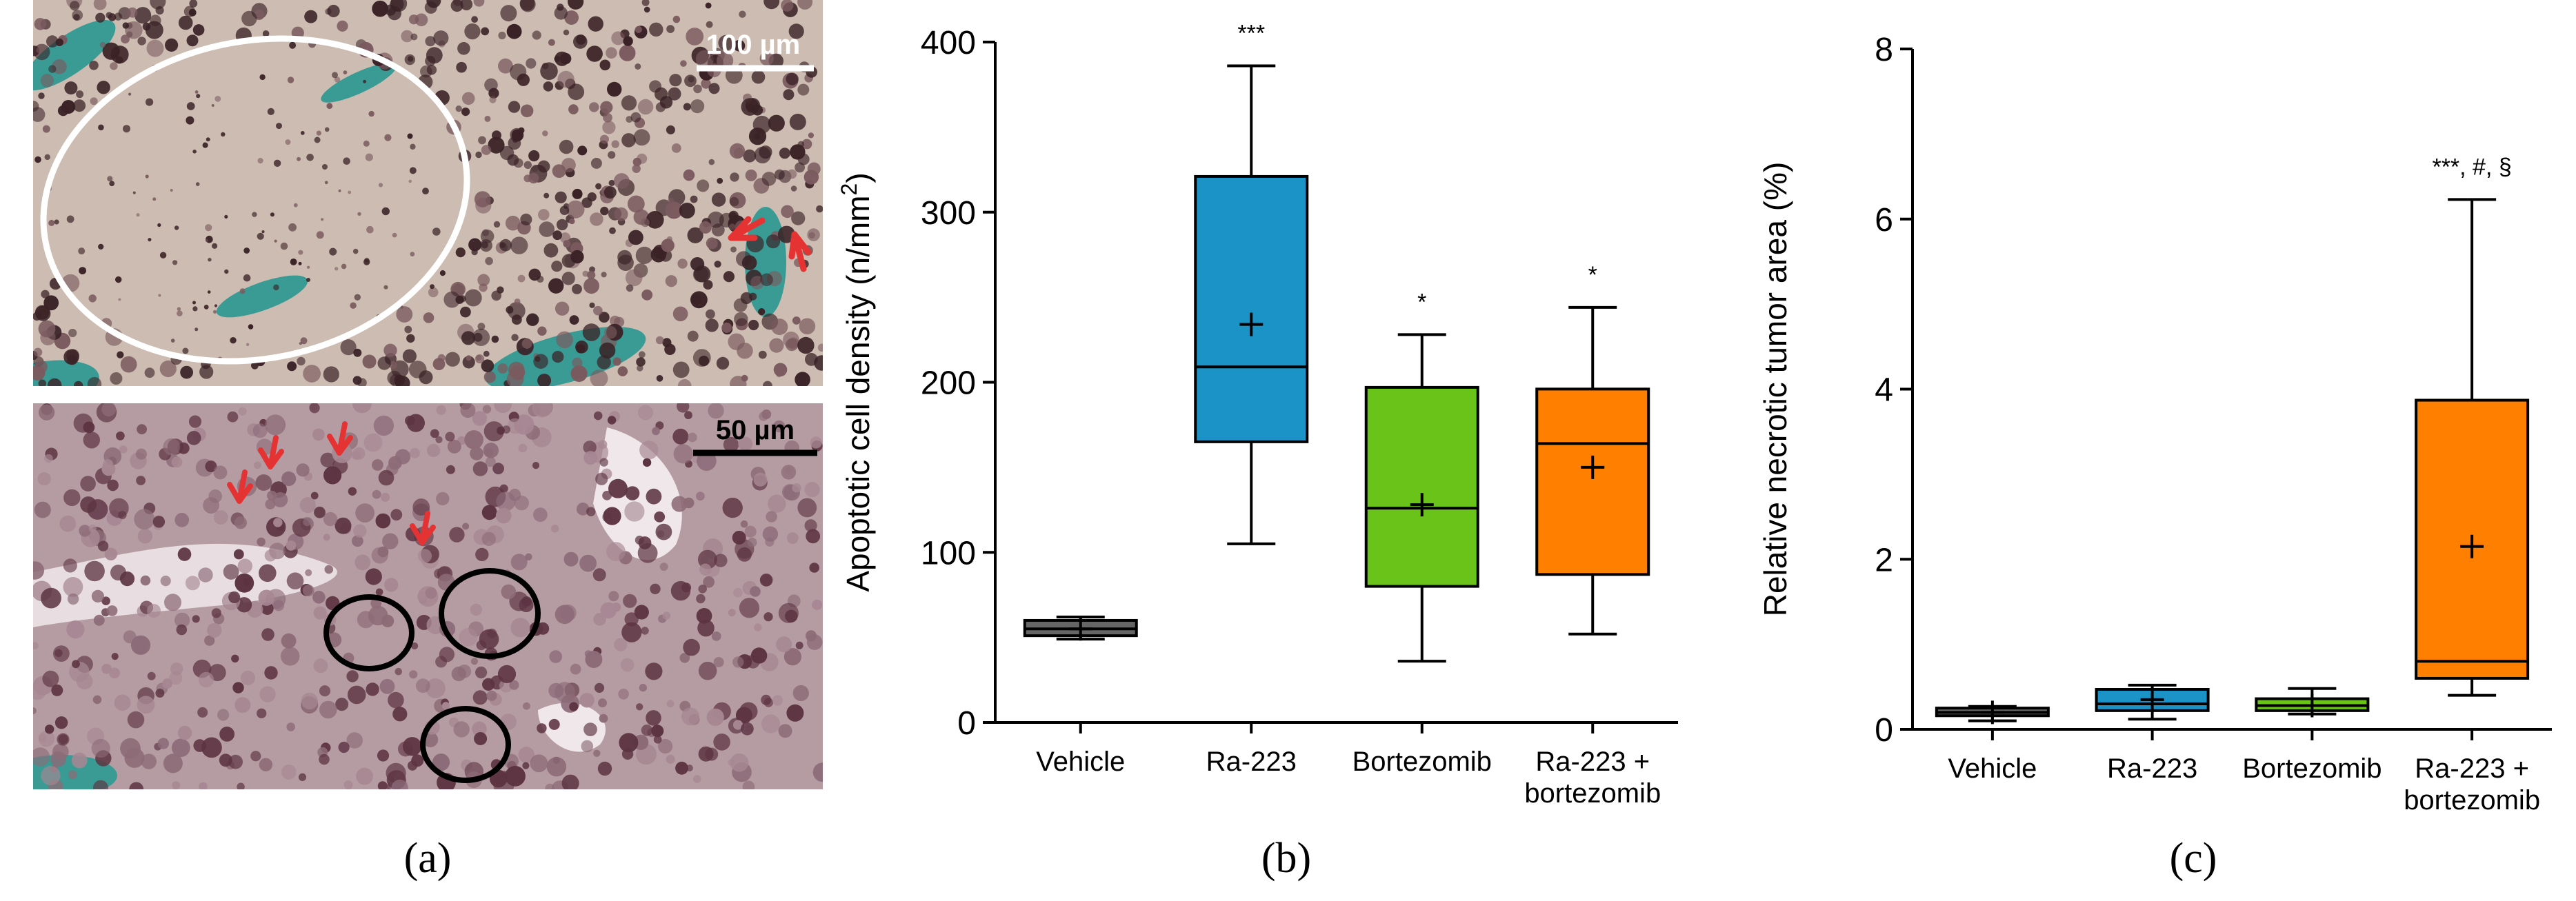  What do you see at coordinates (428, 859) in the screenshot?
I see `panel-label-a: (a)` at bounding box center [428, 859].